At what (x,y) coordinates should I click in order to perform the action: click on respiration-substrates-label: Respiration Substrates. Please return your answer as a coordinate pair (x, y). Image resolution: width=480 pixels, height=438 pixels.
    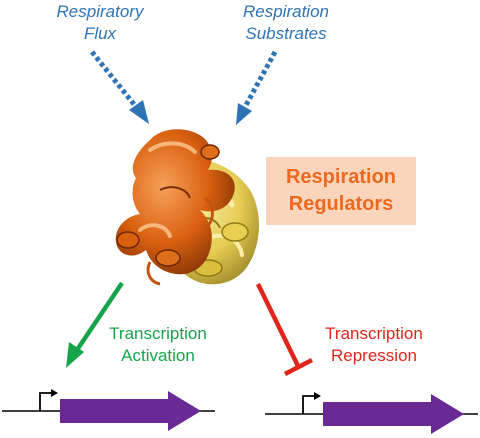
    Looking at the image, I should click on (286, 23).